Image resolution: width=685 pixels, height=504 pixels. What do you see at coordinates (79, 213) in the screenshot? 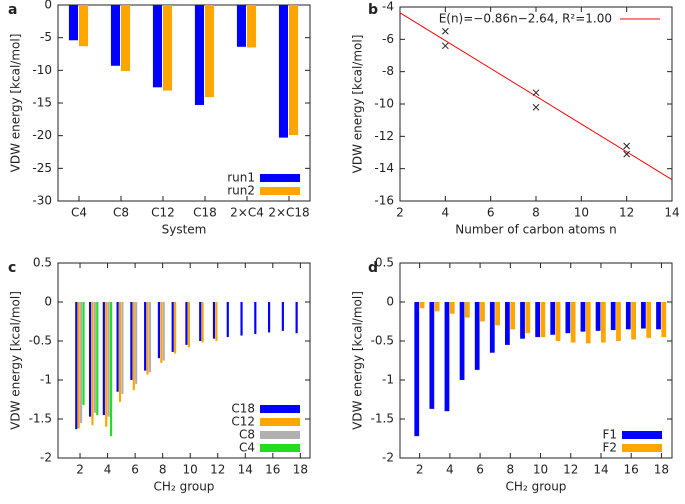
I see `x-tick-label: C4` at bounding box center [79, 213].